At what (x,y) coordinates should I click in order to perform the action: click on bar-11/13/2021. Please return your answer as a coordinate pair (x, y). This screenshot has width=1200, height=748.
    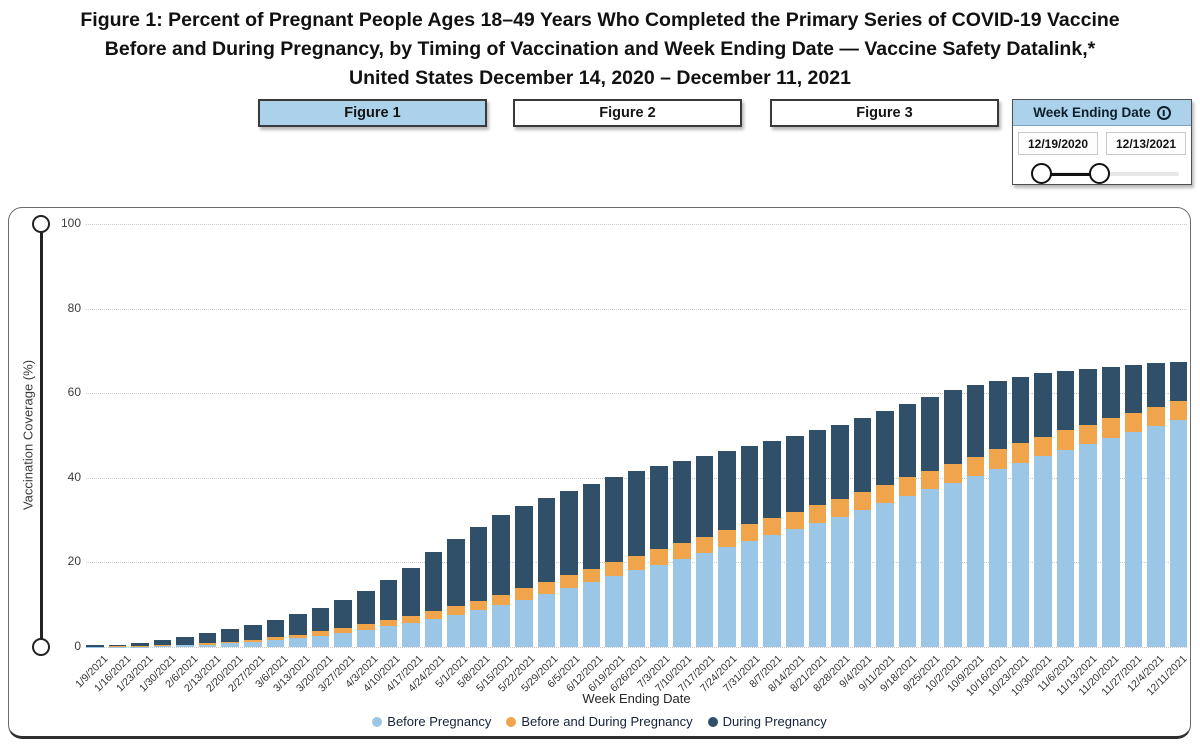
    Looking at the image, I should click on (1088, 435).